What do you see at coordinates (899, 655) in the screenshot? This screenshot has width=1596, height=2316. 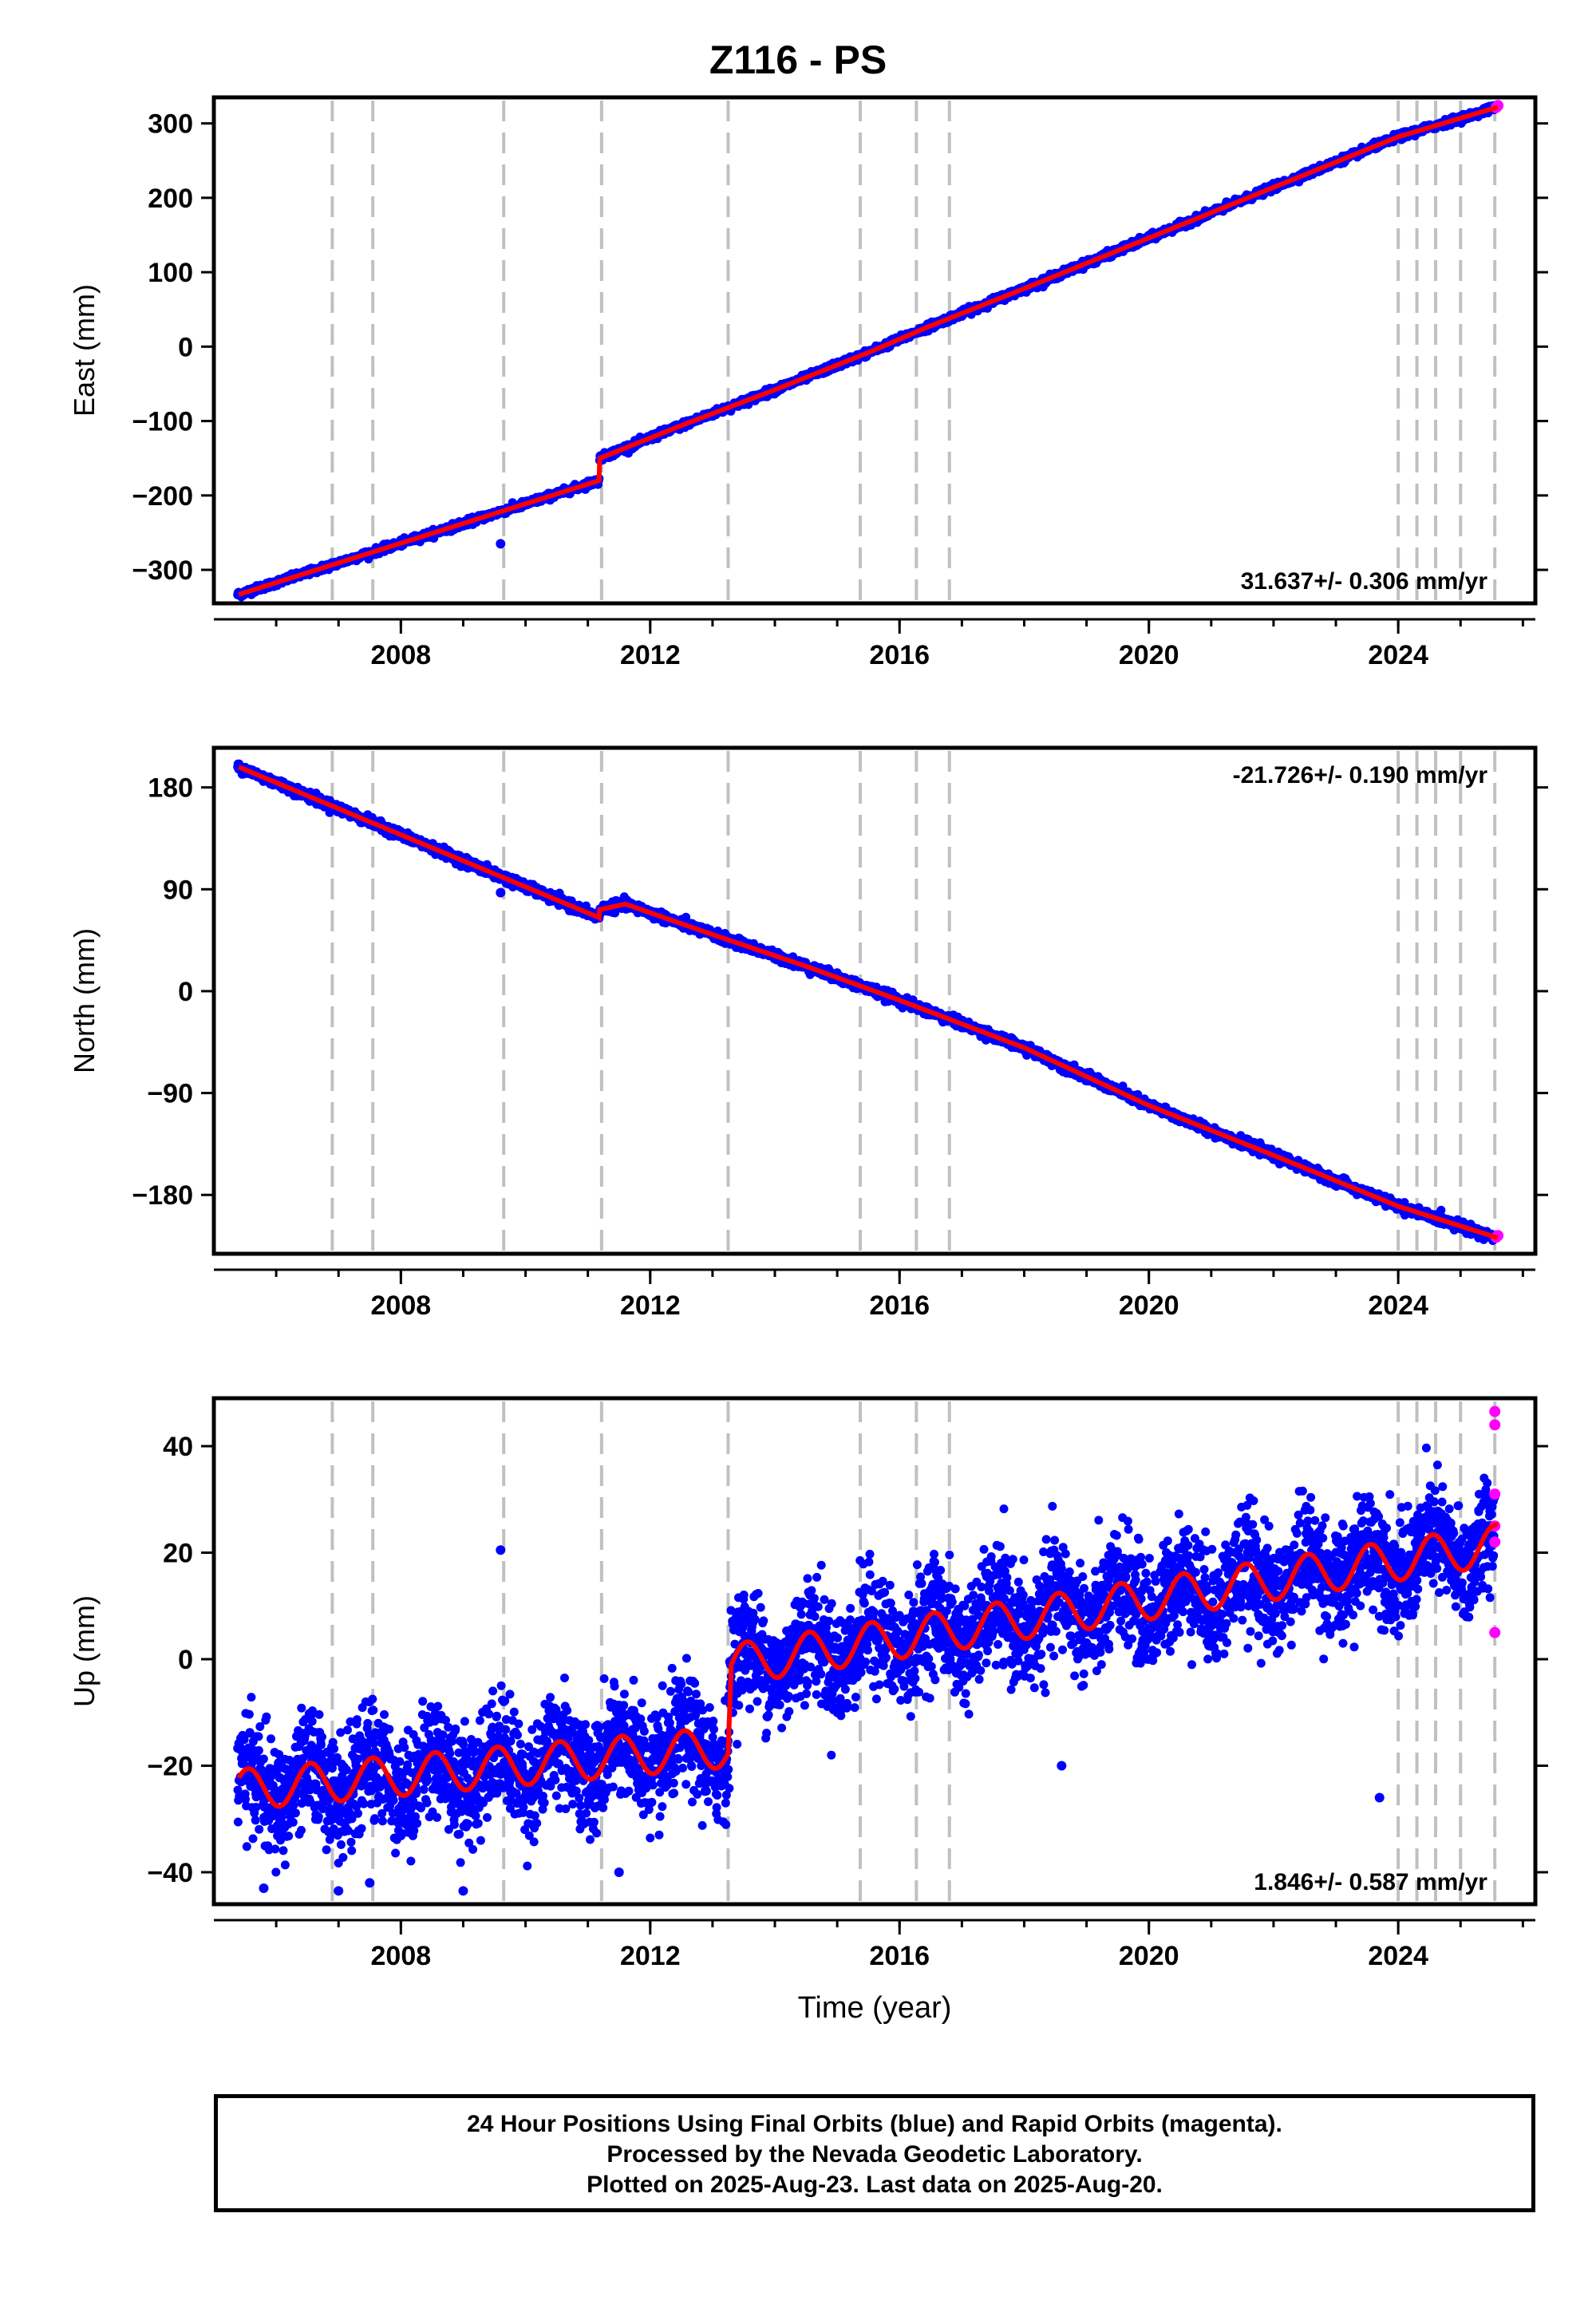 I see `x-tick-label: 2016` at bounding box center [899, 655].